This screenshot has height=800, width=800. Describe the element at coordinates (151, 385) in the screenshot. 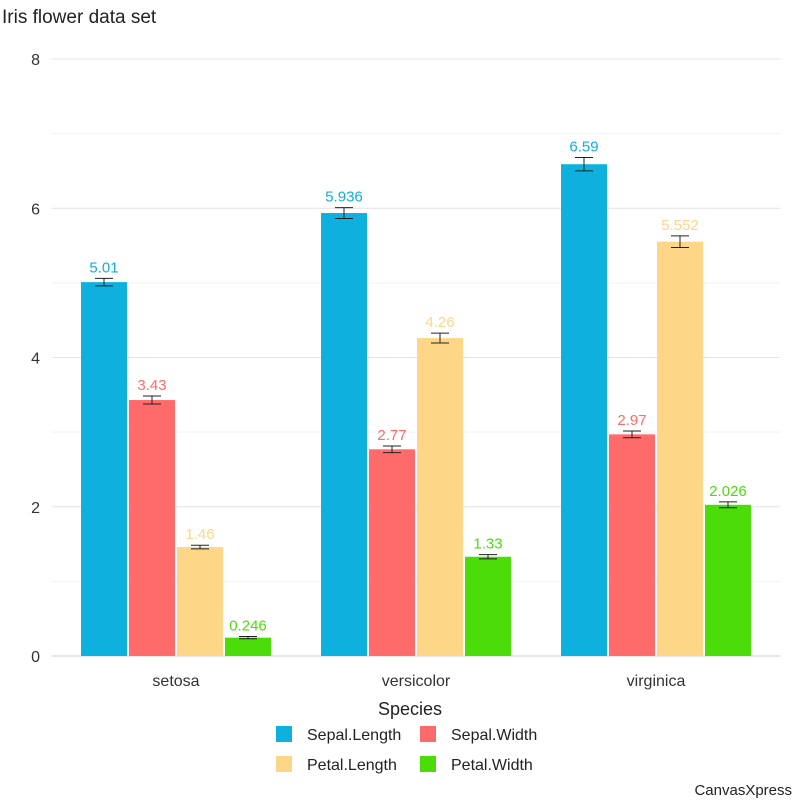

I see `data-label: 3.43` at that location.